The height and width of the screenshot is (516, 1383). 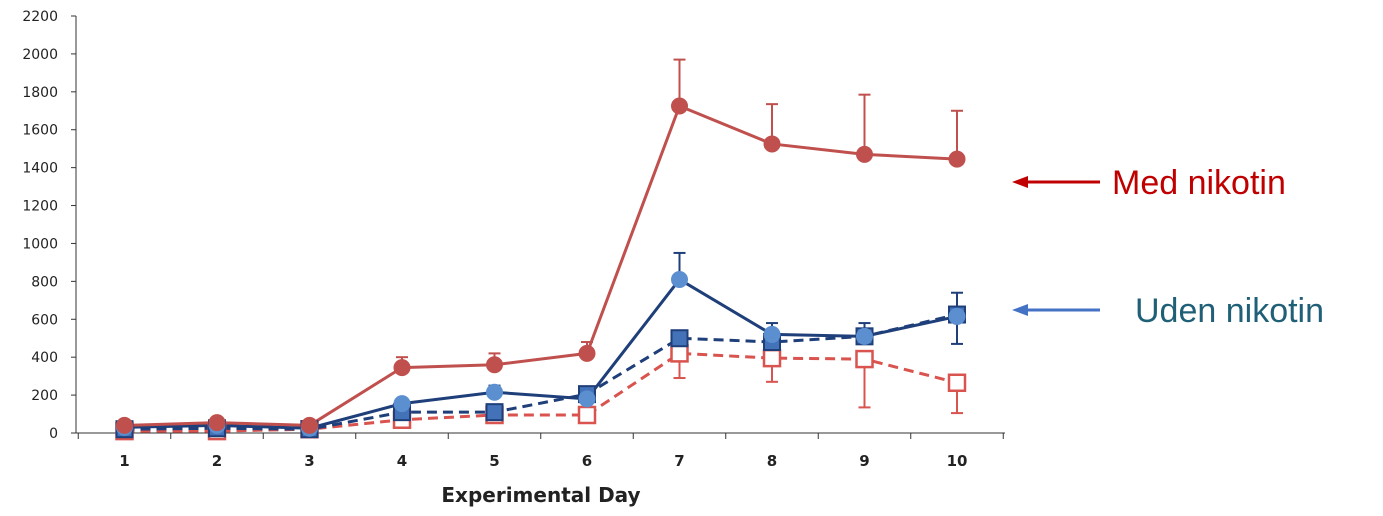 What do you see at coordinates (864, 461) in the screenshot?
I see `x-tick-label: 9` at bounding box center [864, 461].